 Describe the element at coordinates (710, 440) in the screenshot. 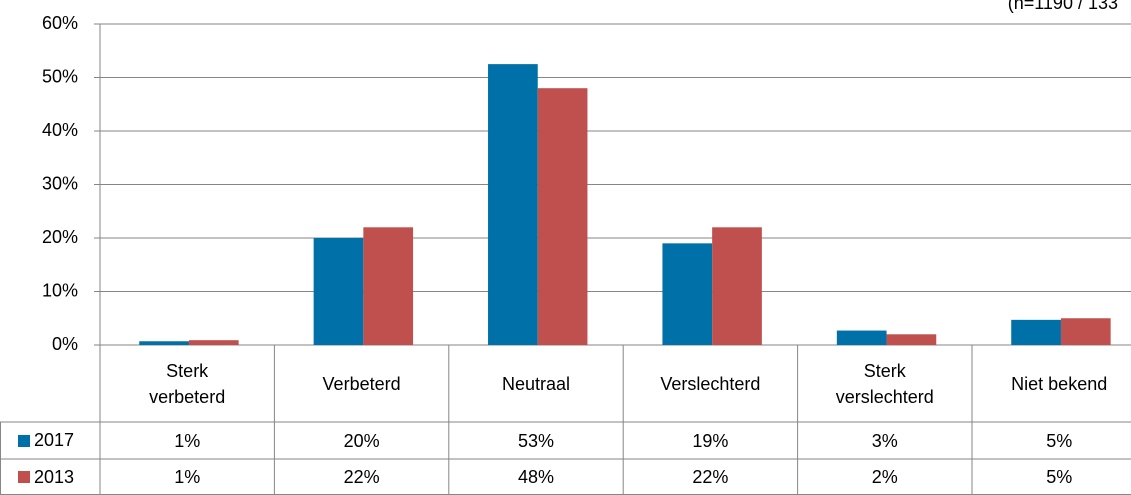

I see `table-value: 19%` at that location.